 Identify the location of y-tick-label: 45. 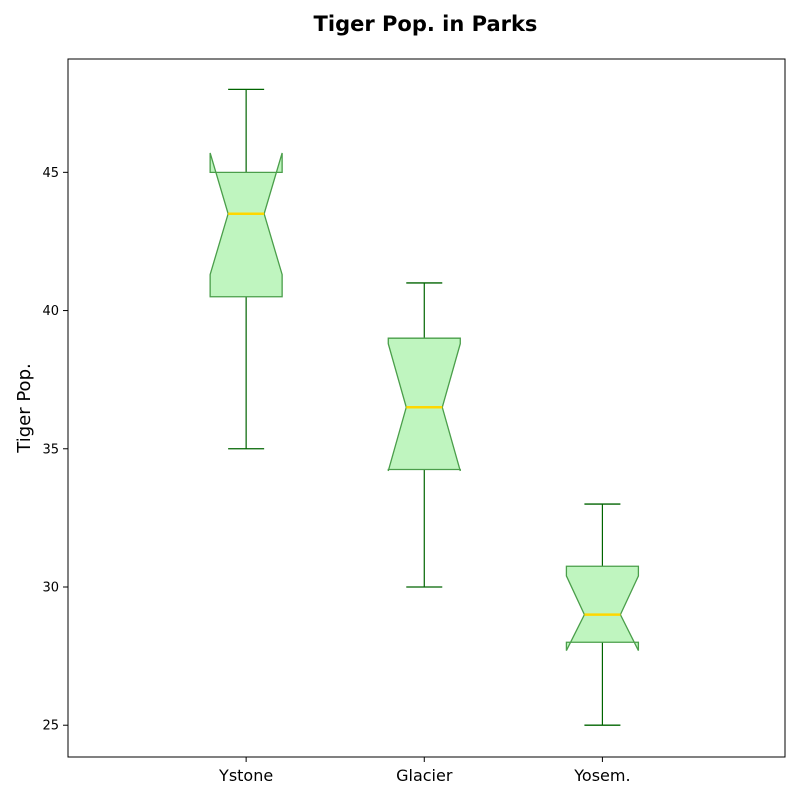
(50, 173).